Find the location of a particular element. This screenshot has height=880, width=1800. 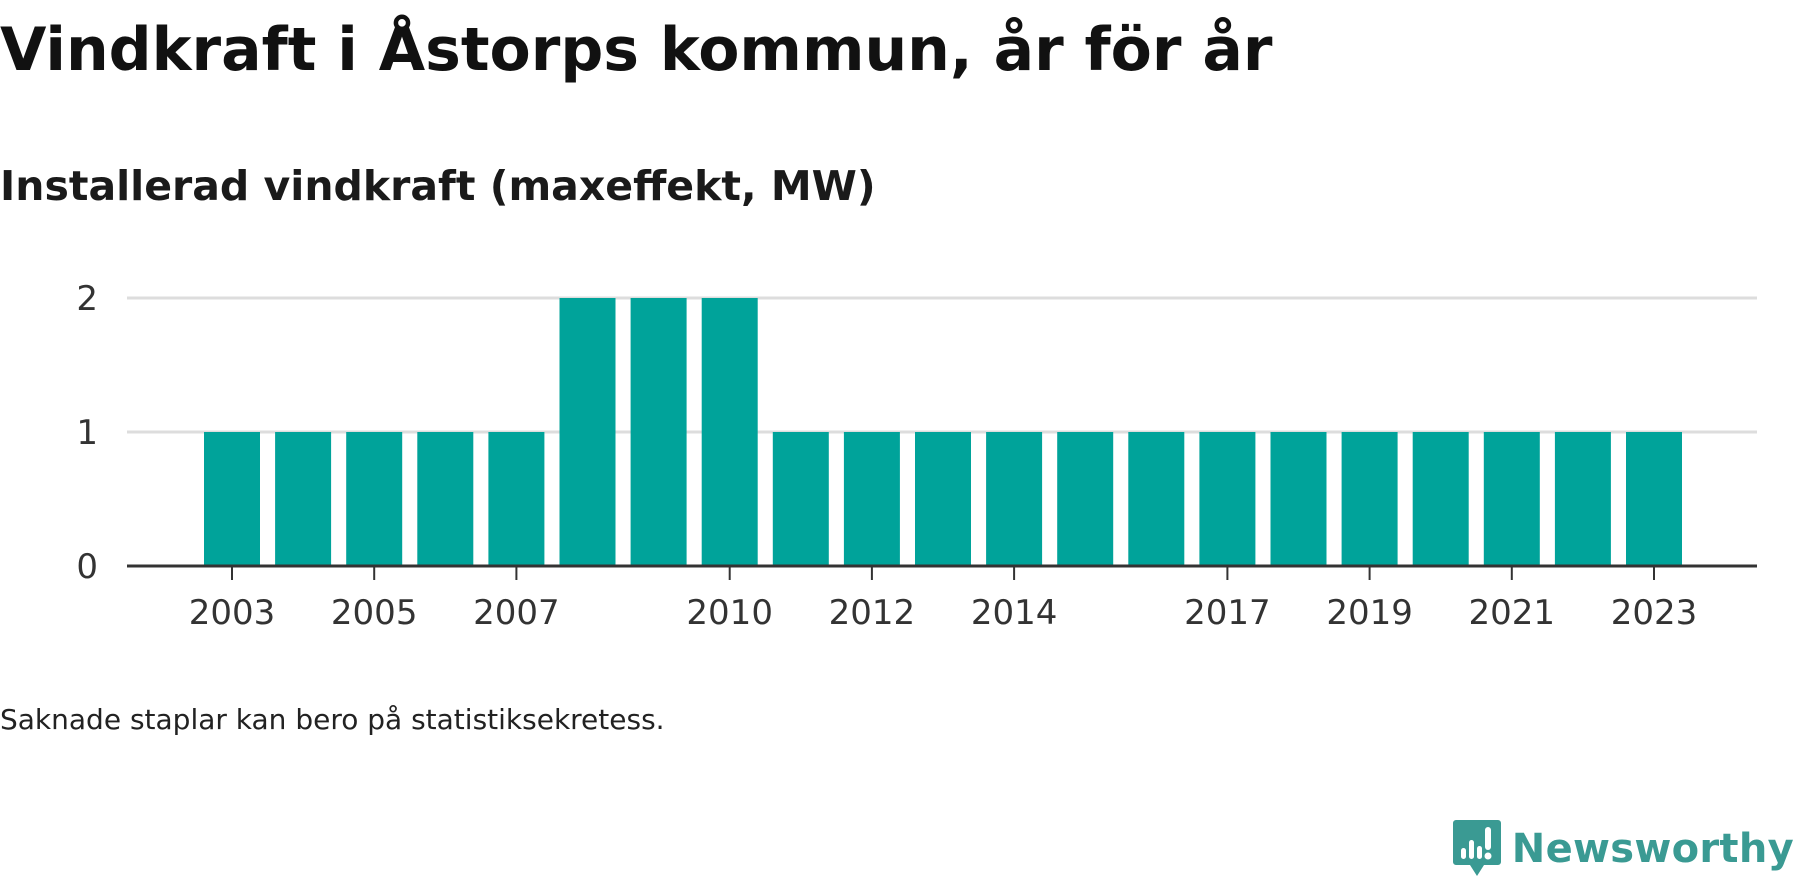

bar-2005 is located at coordinates (374, 499).